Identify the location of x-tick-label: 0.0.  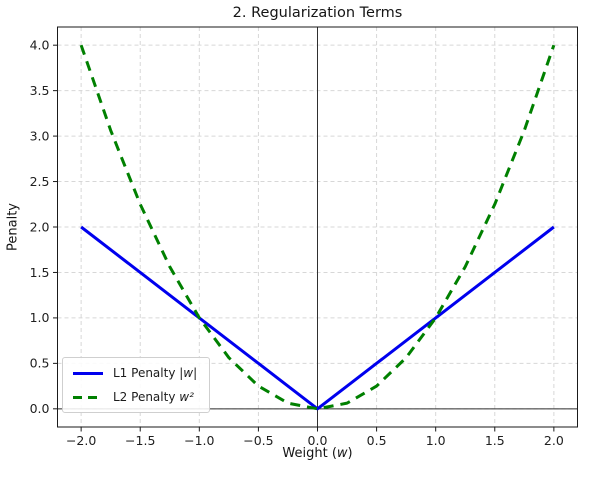
(318, 440).